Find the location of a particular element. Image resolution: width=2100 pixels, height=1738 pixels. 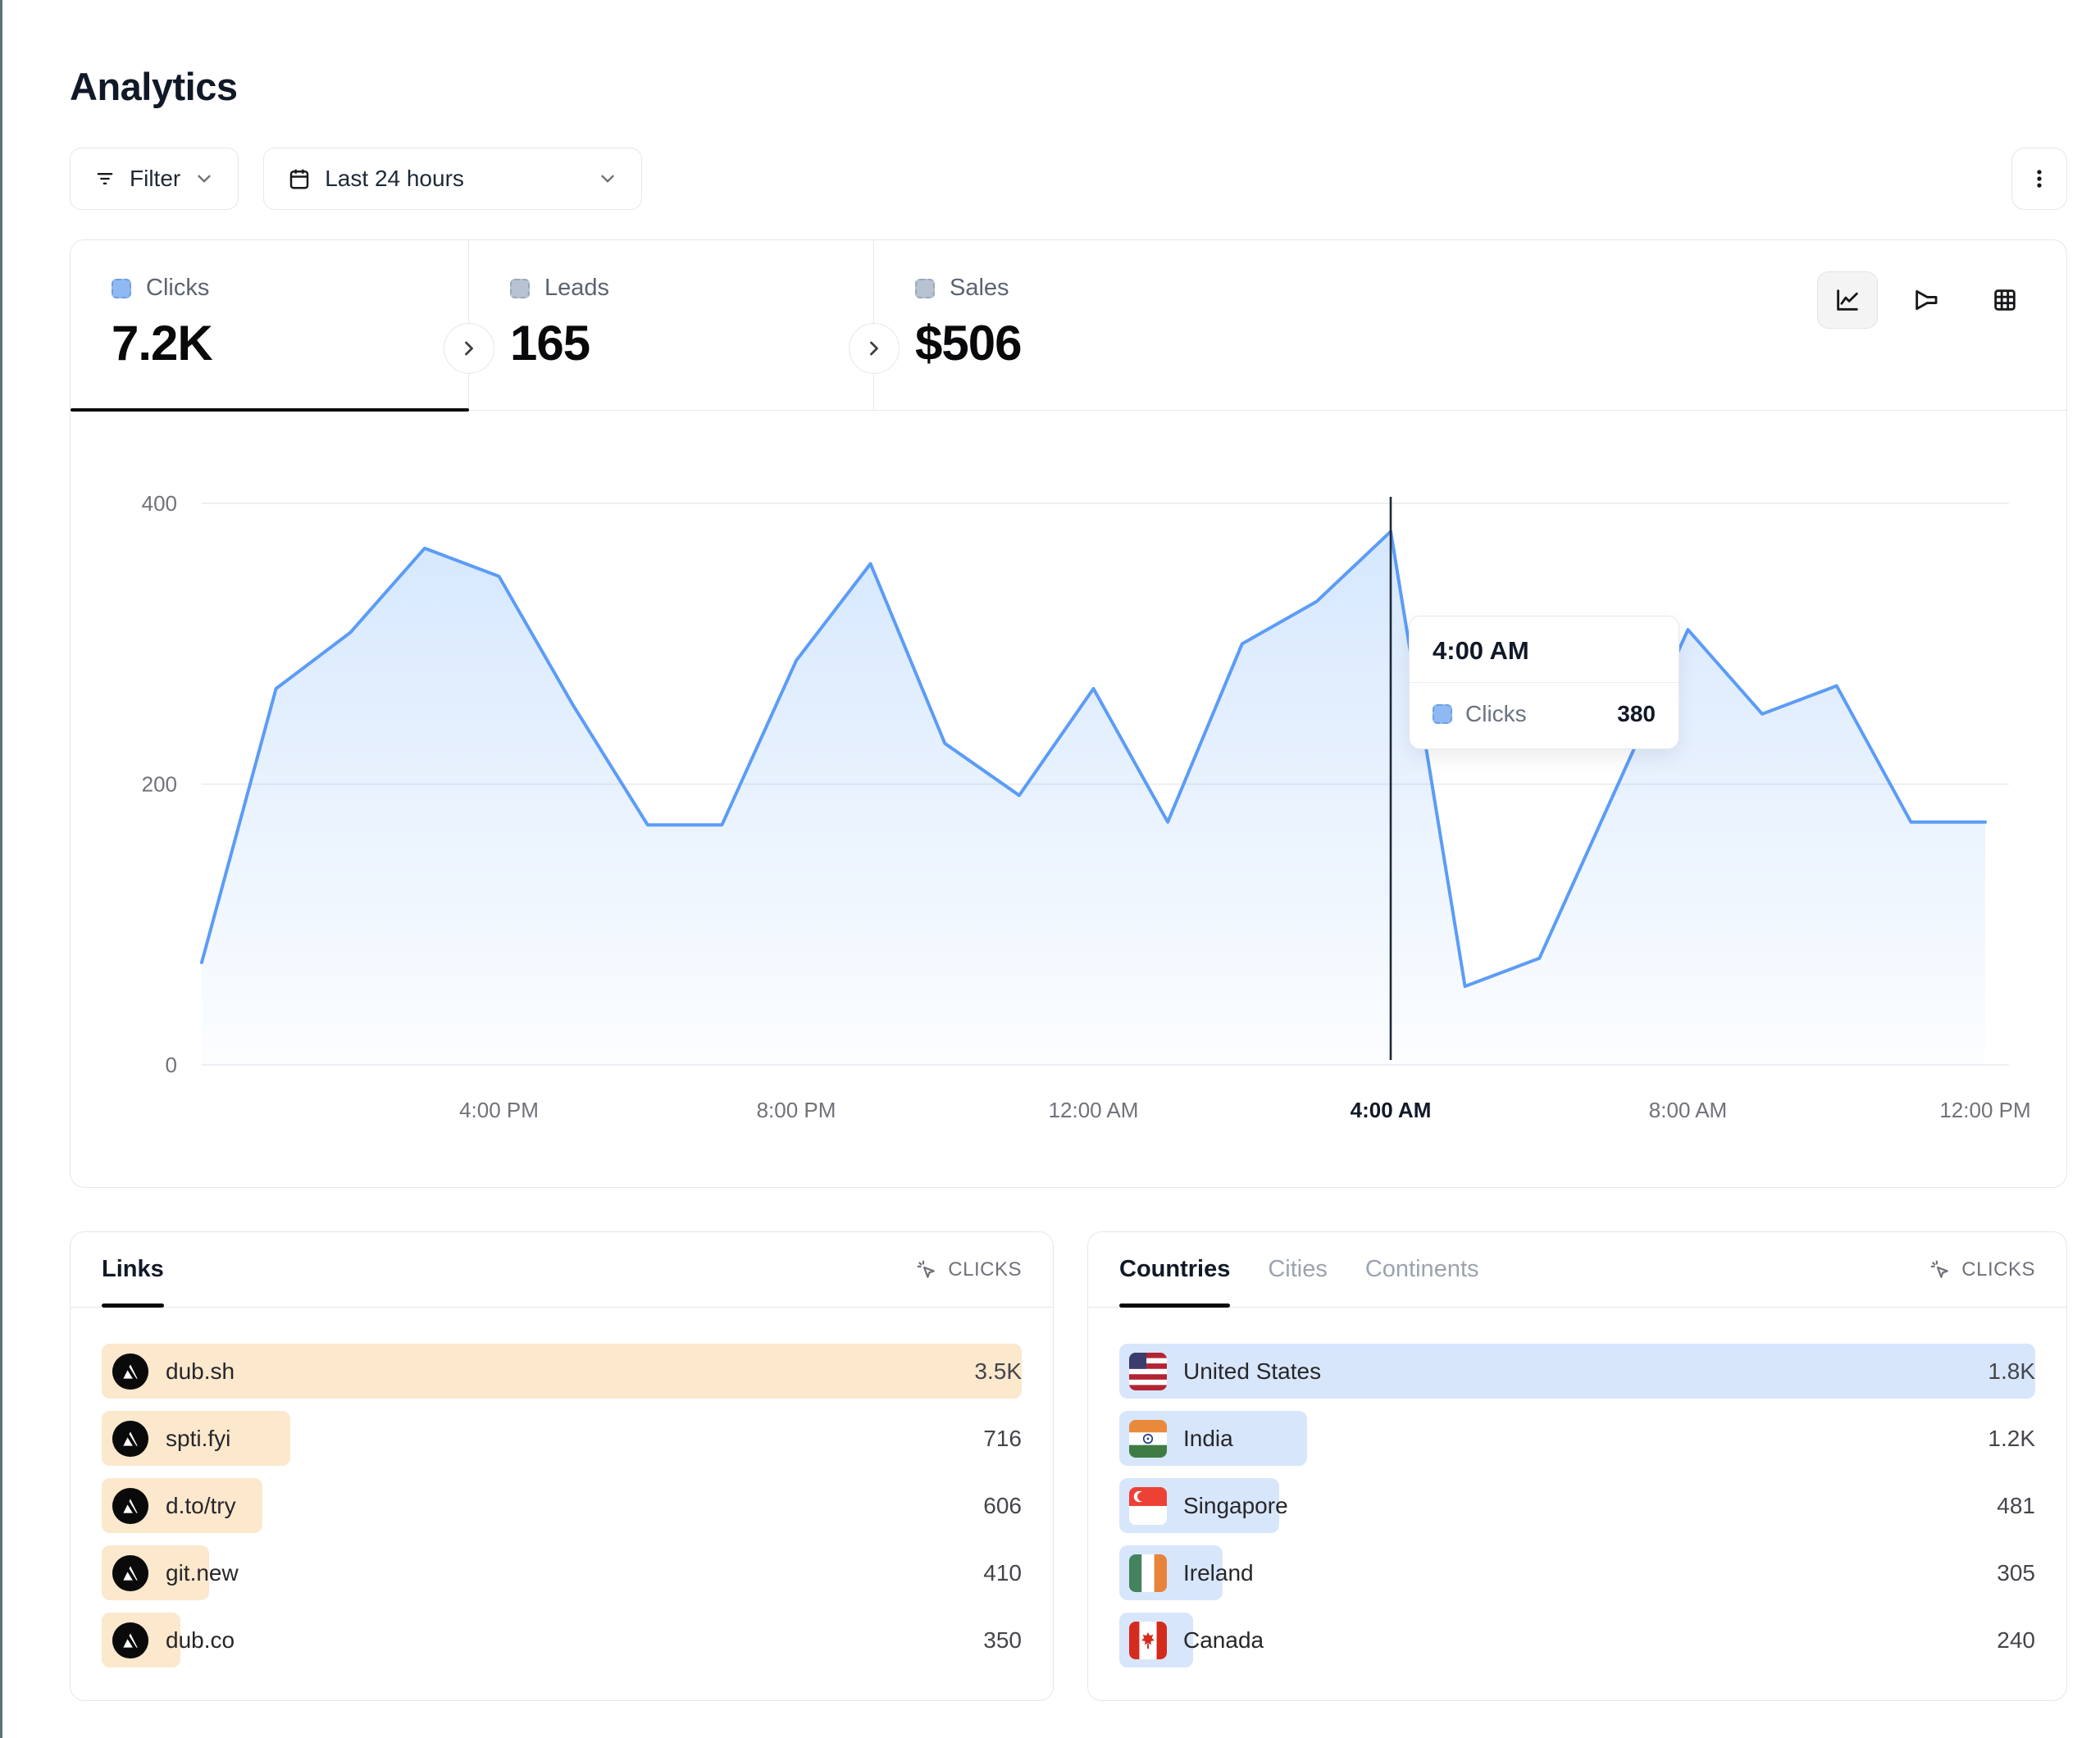

svg-text: 8:00 AM is located at coordinates (1688, 1110).